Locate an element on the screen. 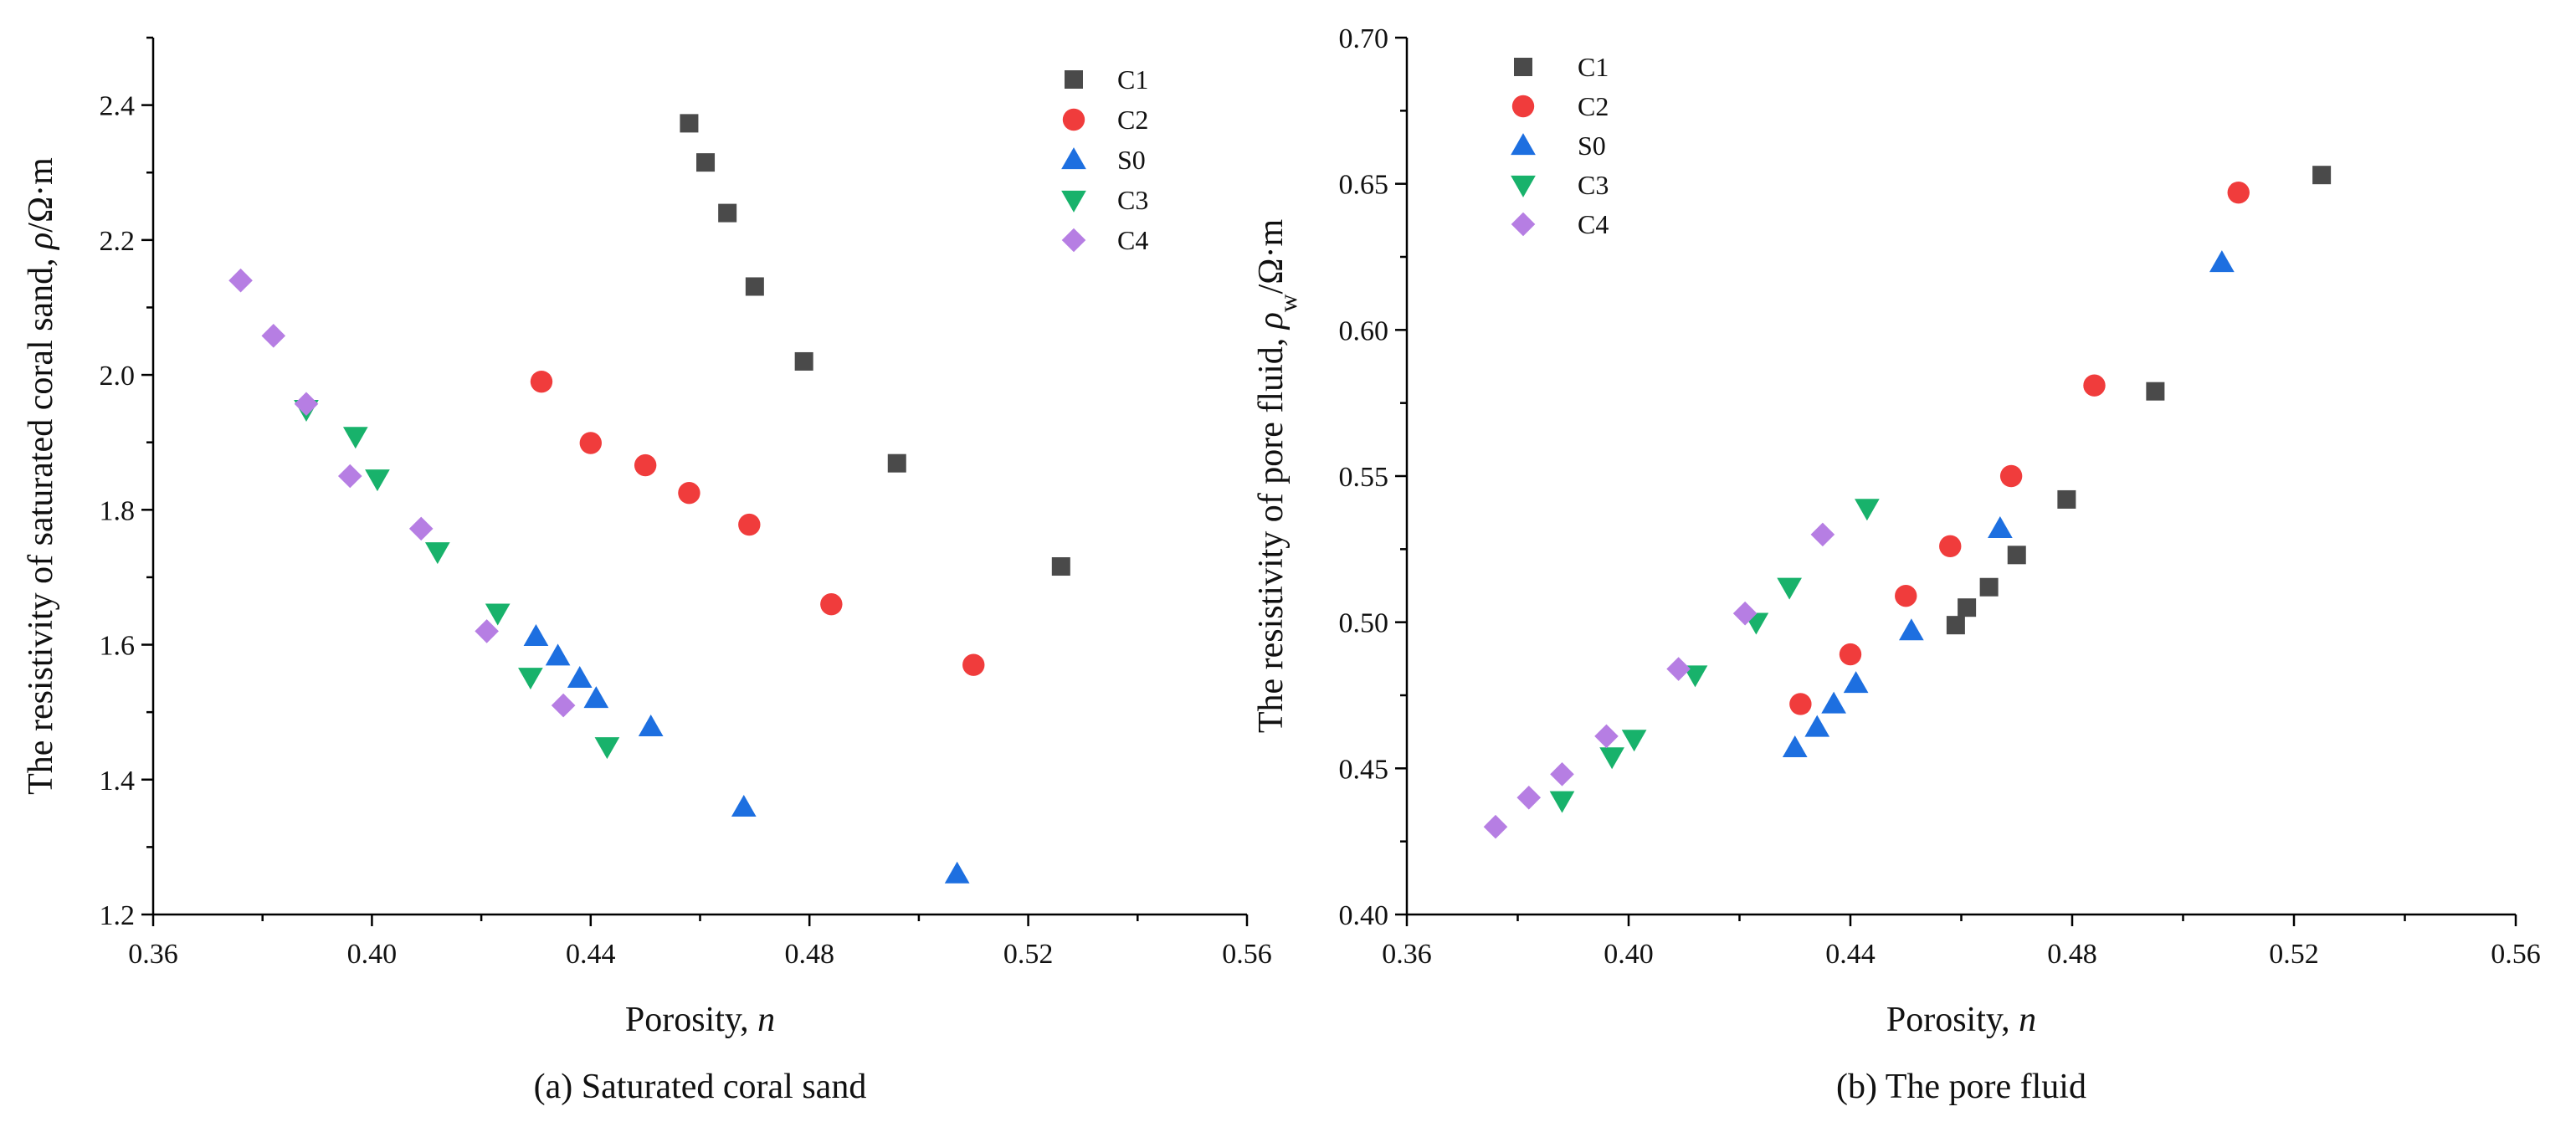 The image size is (2576, 1122). legend-marker-c1 is located at coordinates (1074, 79).